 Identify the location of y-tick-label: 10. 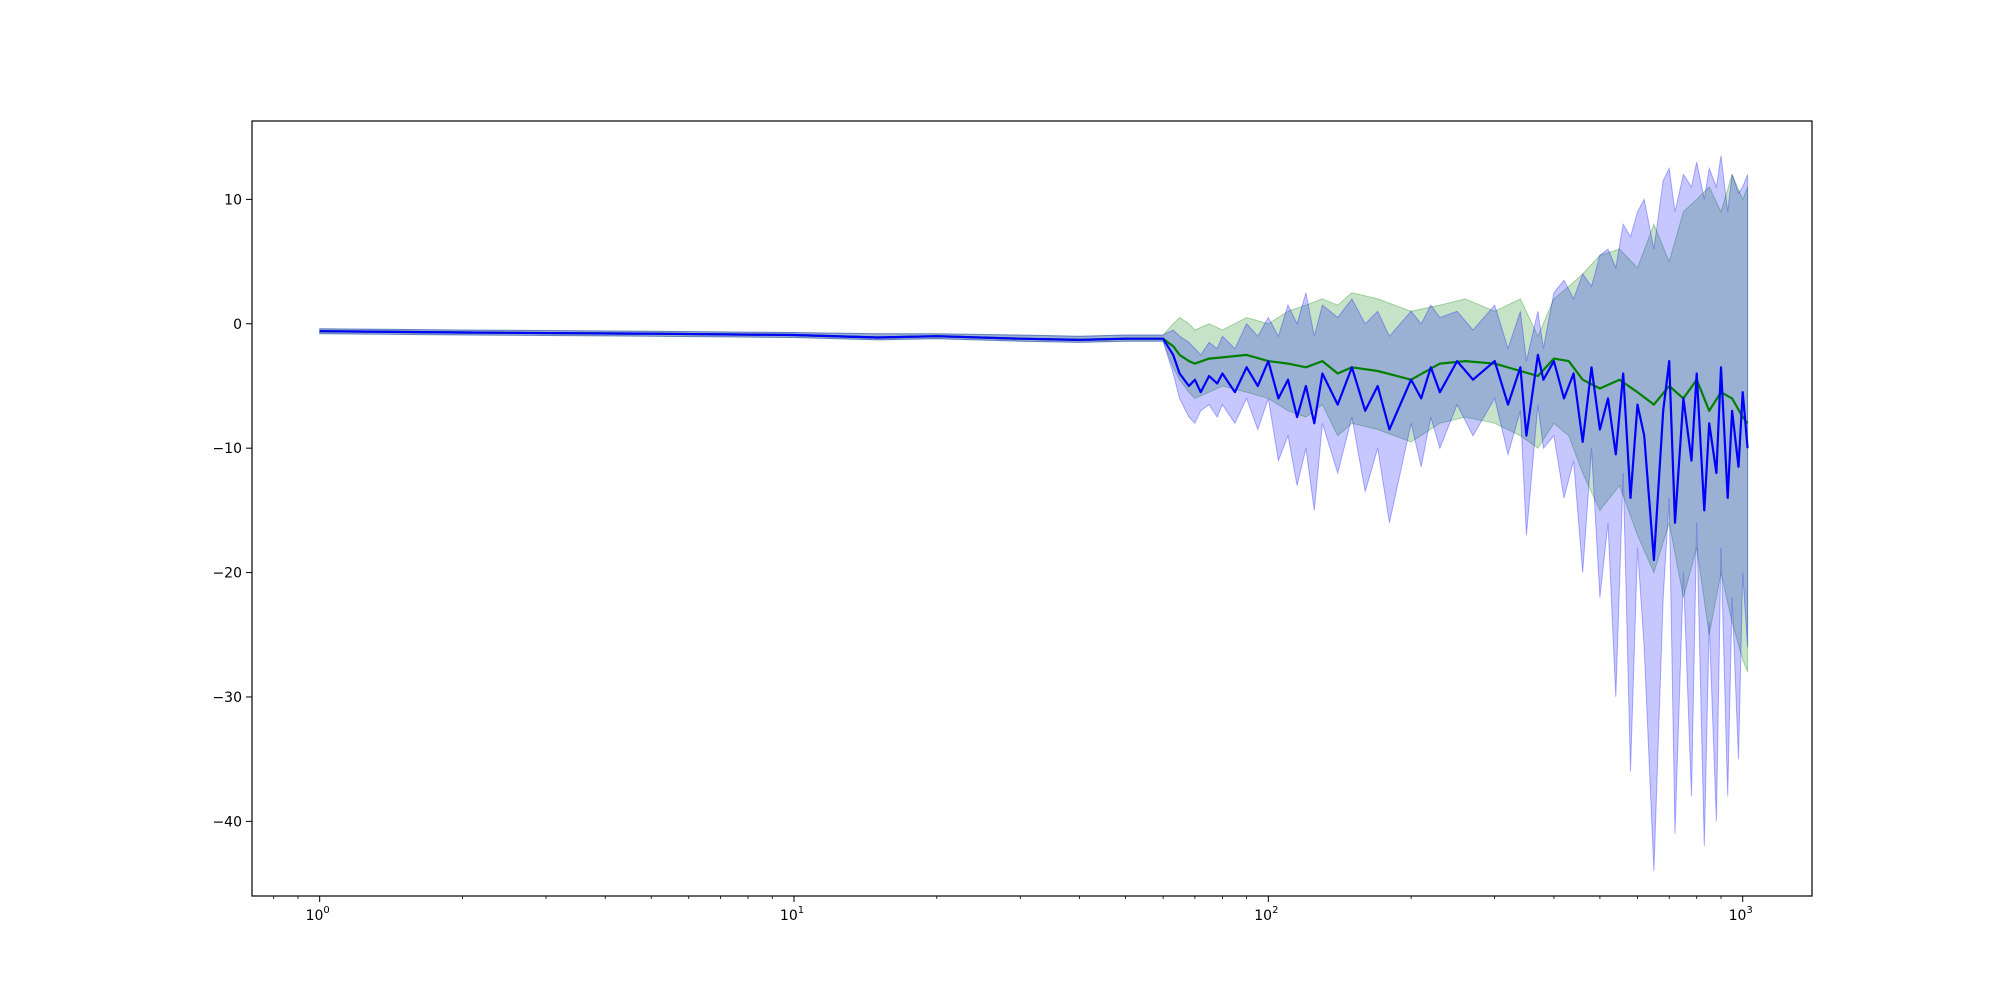
(233, 200).